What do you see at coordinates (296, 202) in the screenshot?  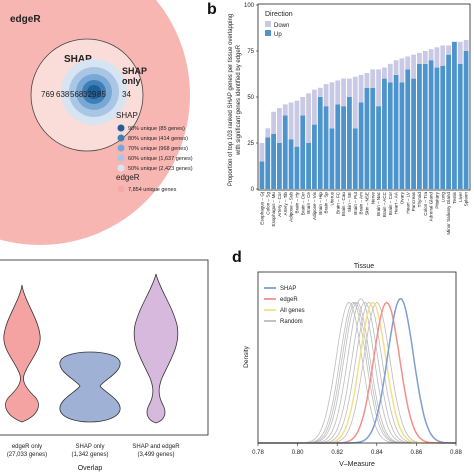 I see `x-tick-label-b: Brain – Hy` at bounding box center [296, 202].